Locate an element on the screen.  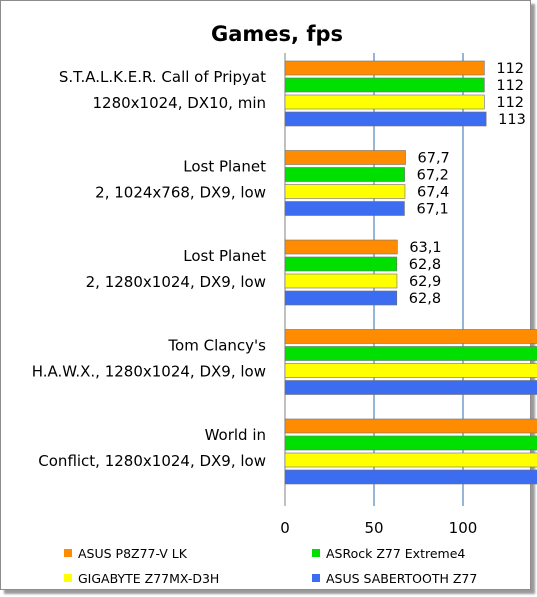
category-label: H.A.W.X., 1280x1024, DX9, low is located at coordinates (149, 372).